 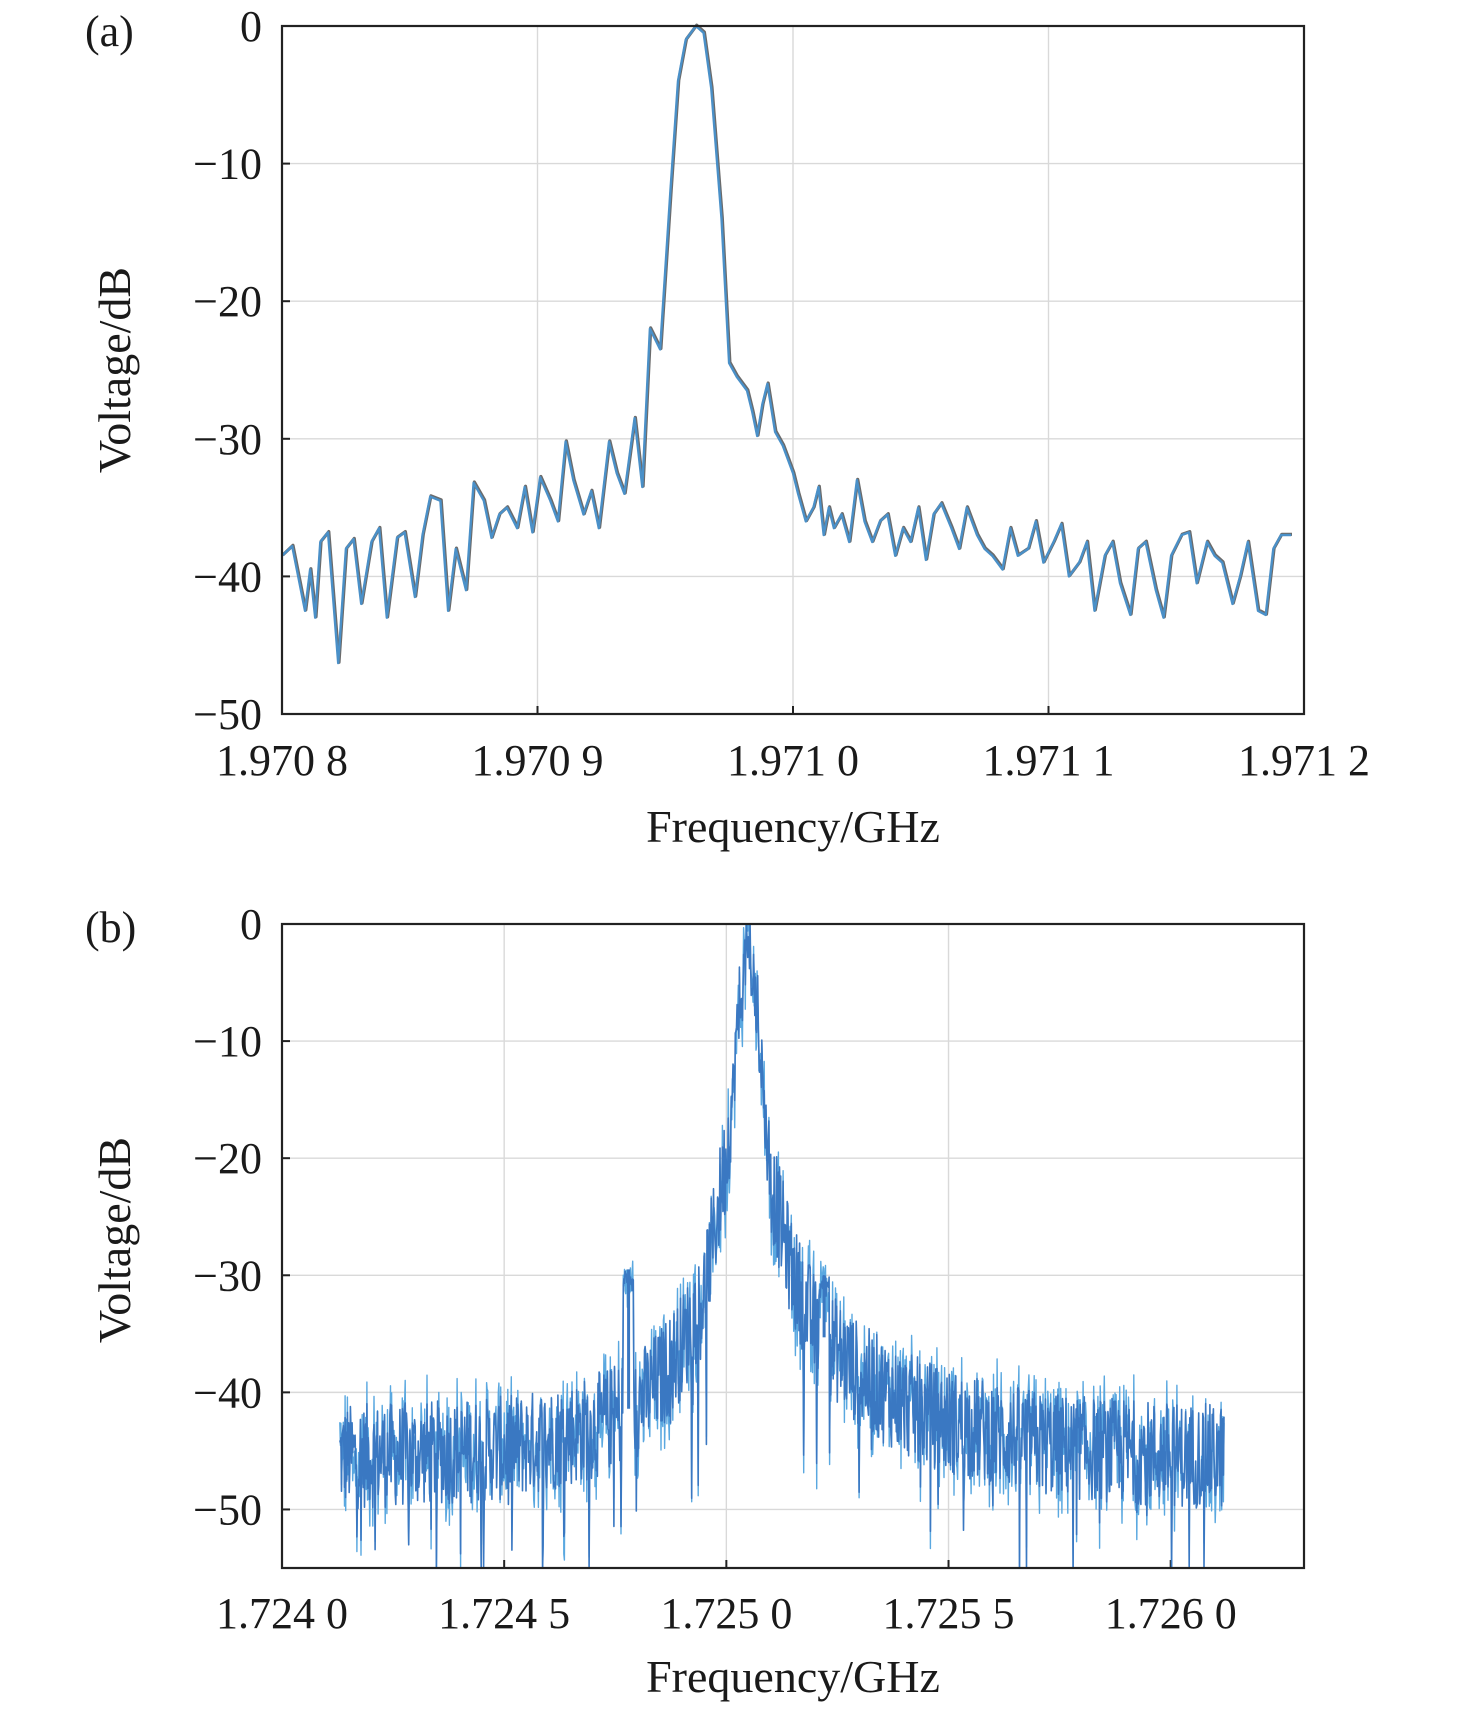 I want to click on x-axis-label-b: Frequency/GHz, so click(x=793, y=1676).